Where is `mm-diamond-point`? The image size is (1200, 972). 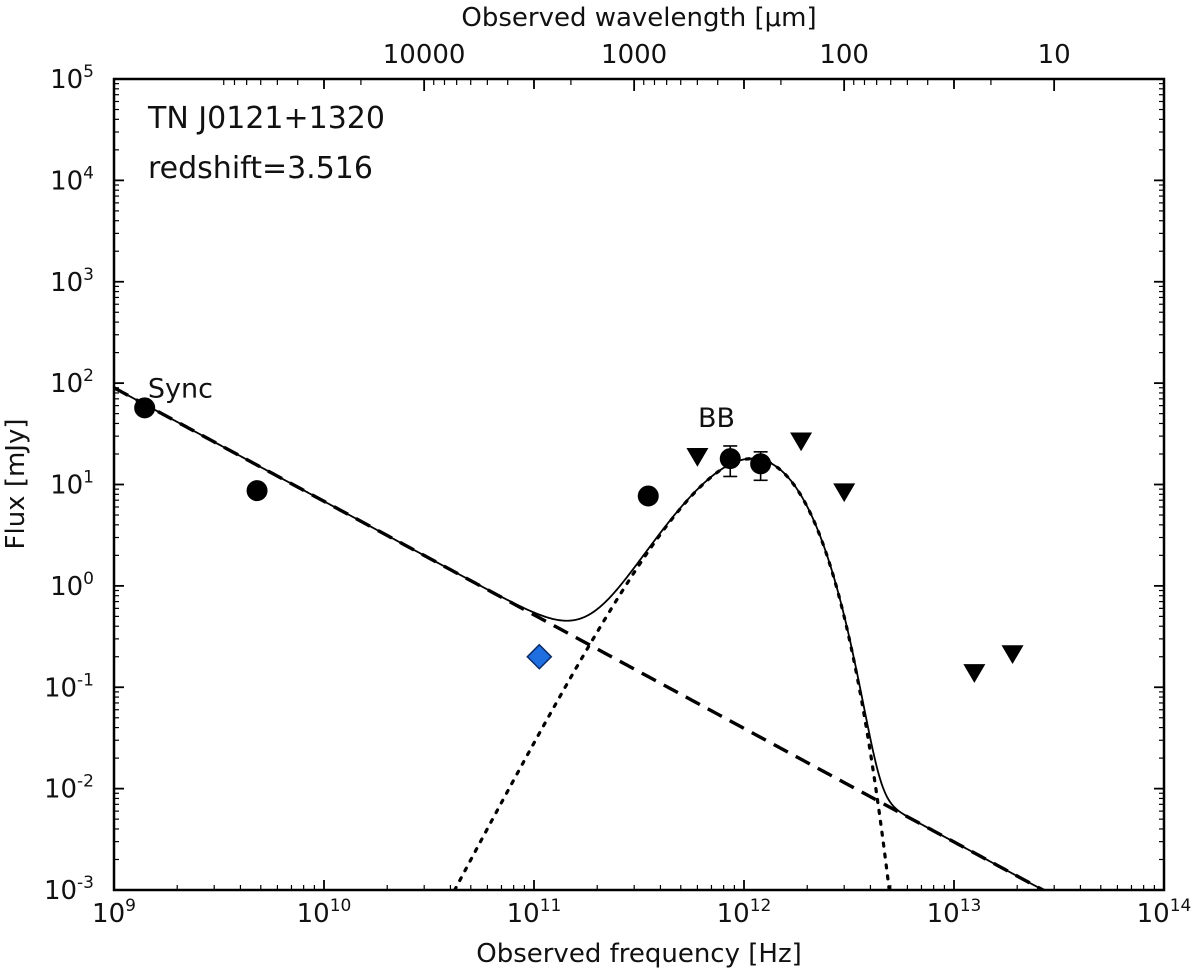
mm-diamond-point is located at coordinates (539, 656).